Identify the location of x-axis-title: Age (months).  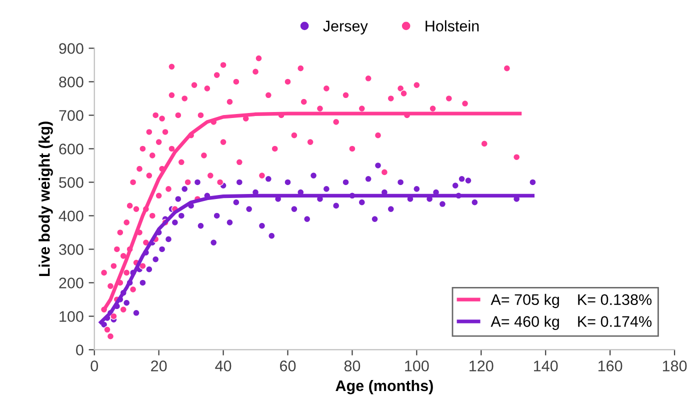
(384, 387).